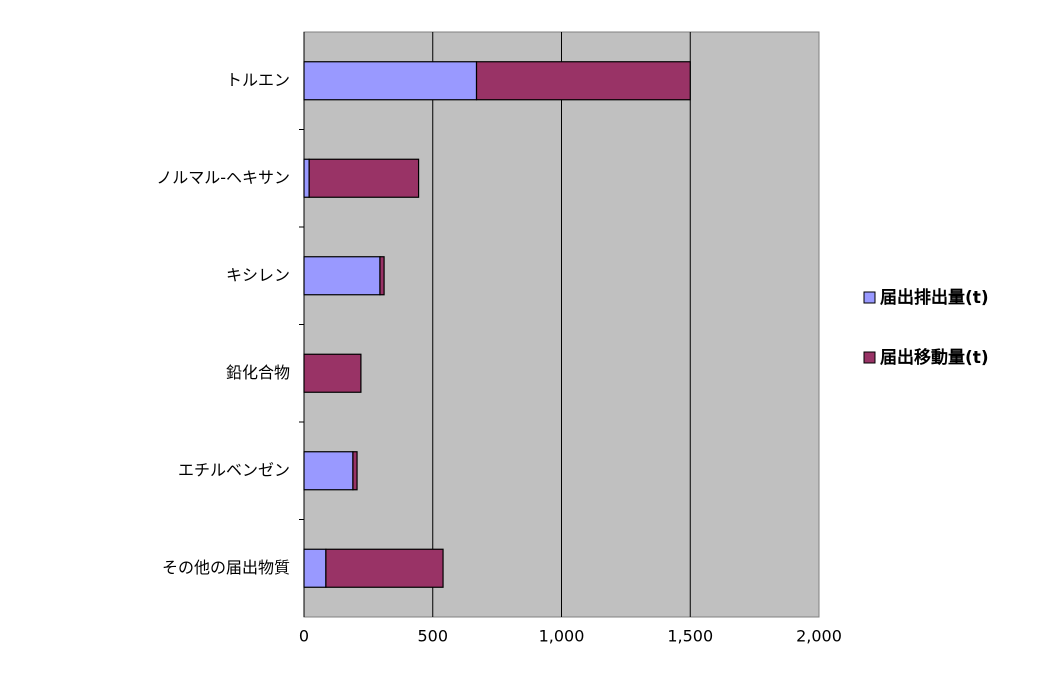 This screenshot has height=683, width=1063. Describe the element at coordinates (819, 636) in the screenshot. I see `x-tick-label: 2,000` at that location.